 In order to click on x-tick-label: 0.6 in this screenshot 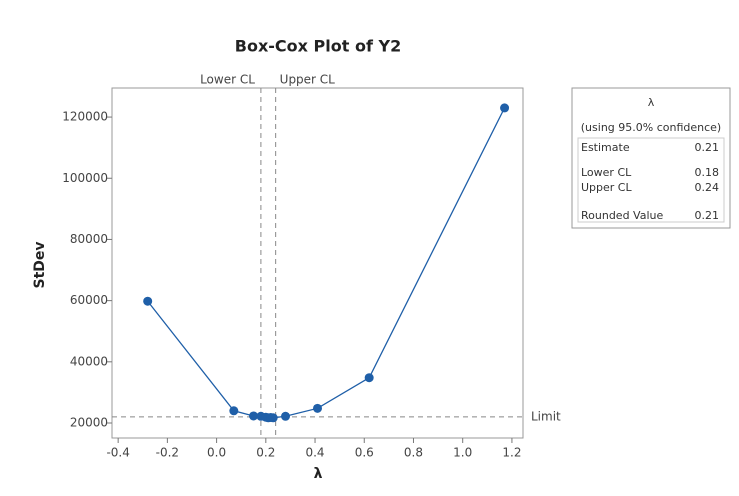, I will do `click(364, 453)`.